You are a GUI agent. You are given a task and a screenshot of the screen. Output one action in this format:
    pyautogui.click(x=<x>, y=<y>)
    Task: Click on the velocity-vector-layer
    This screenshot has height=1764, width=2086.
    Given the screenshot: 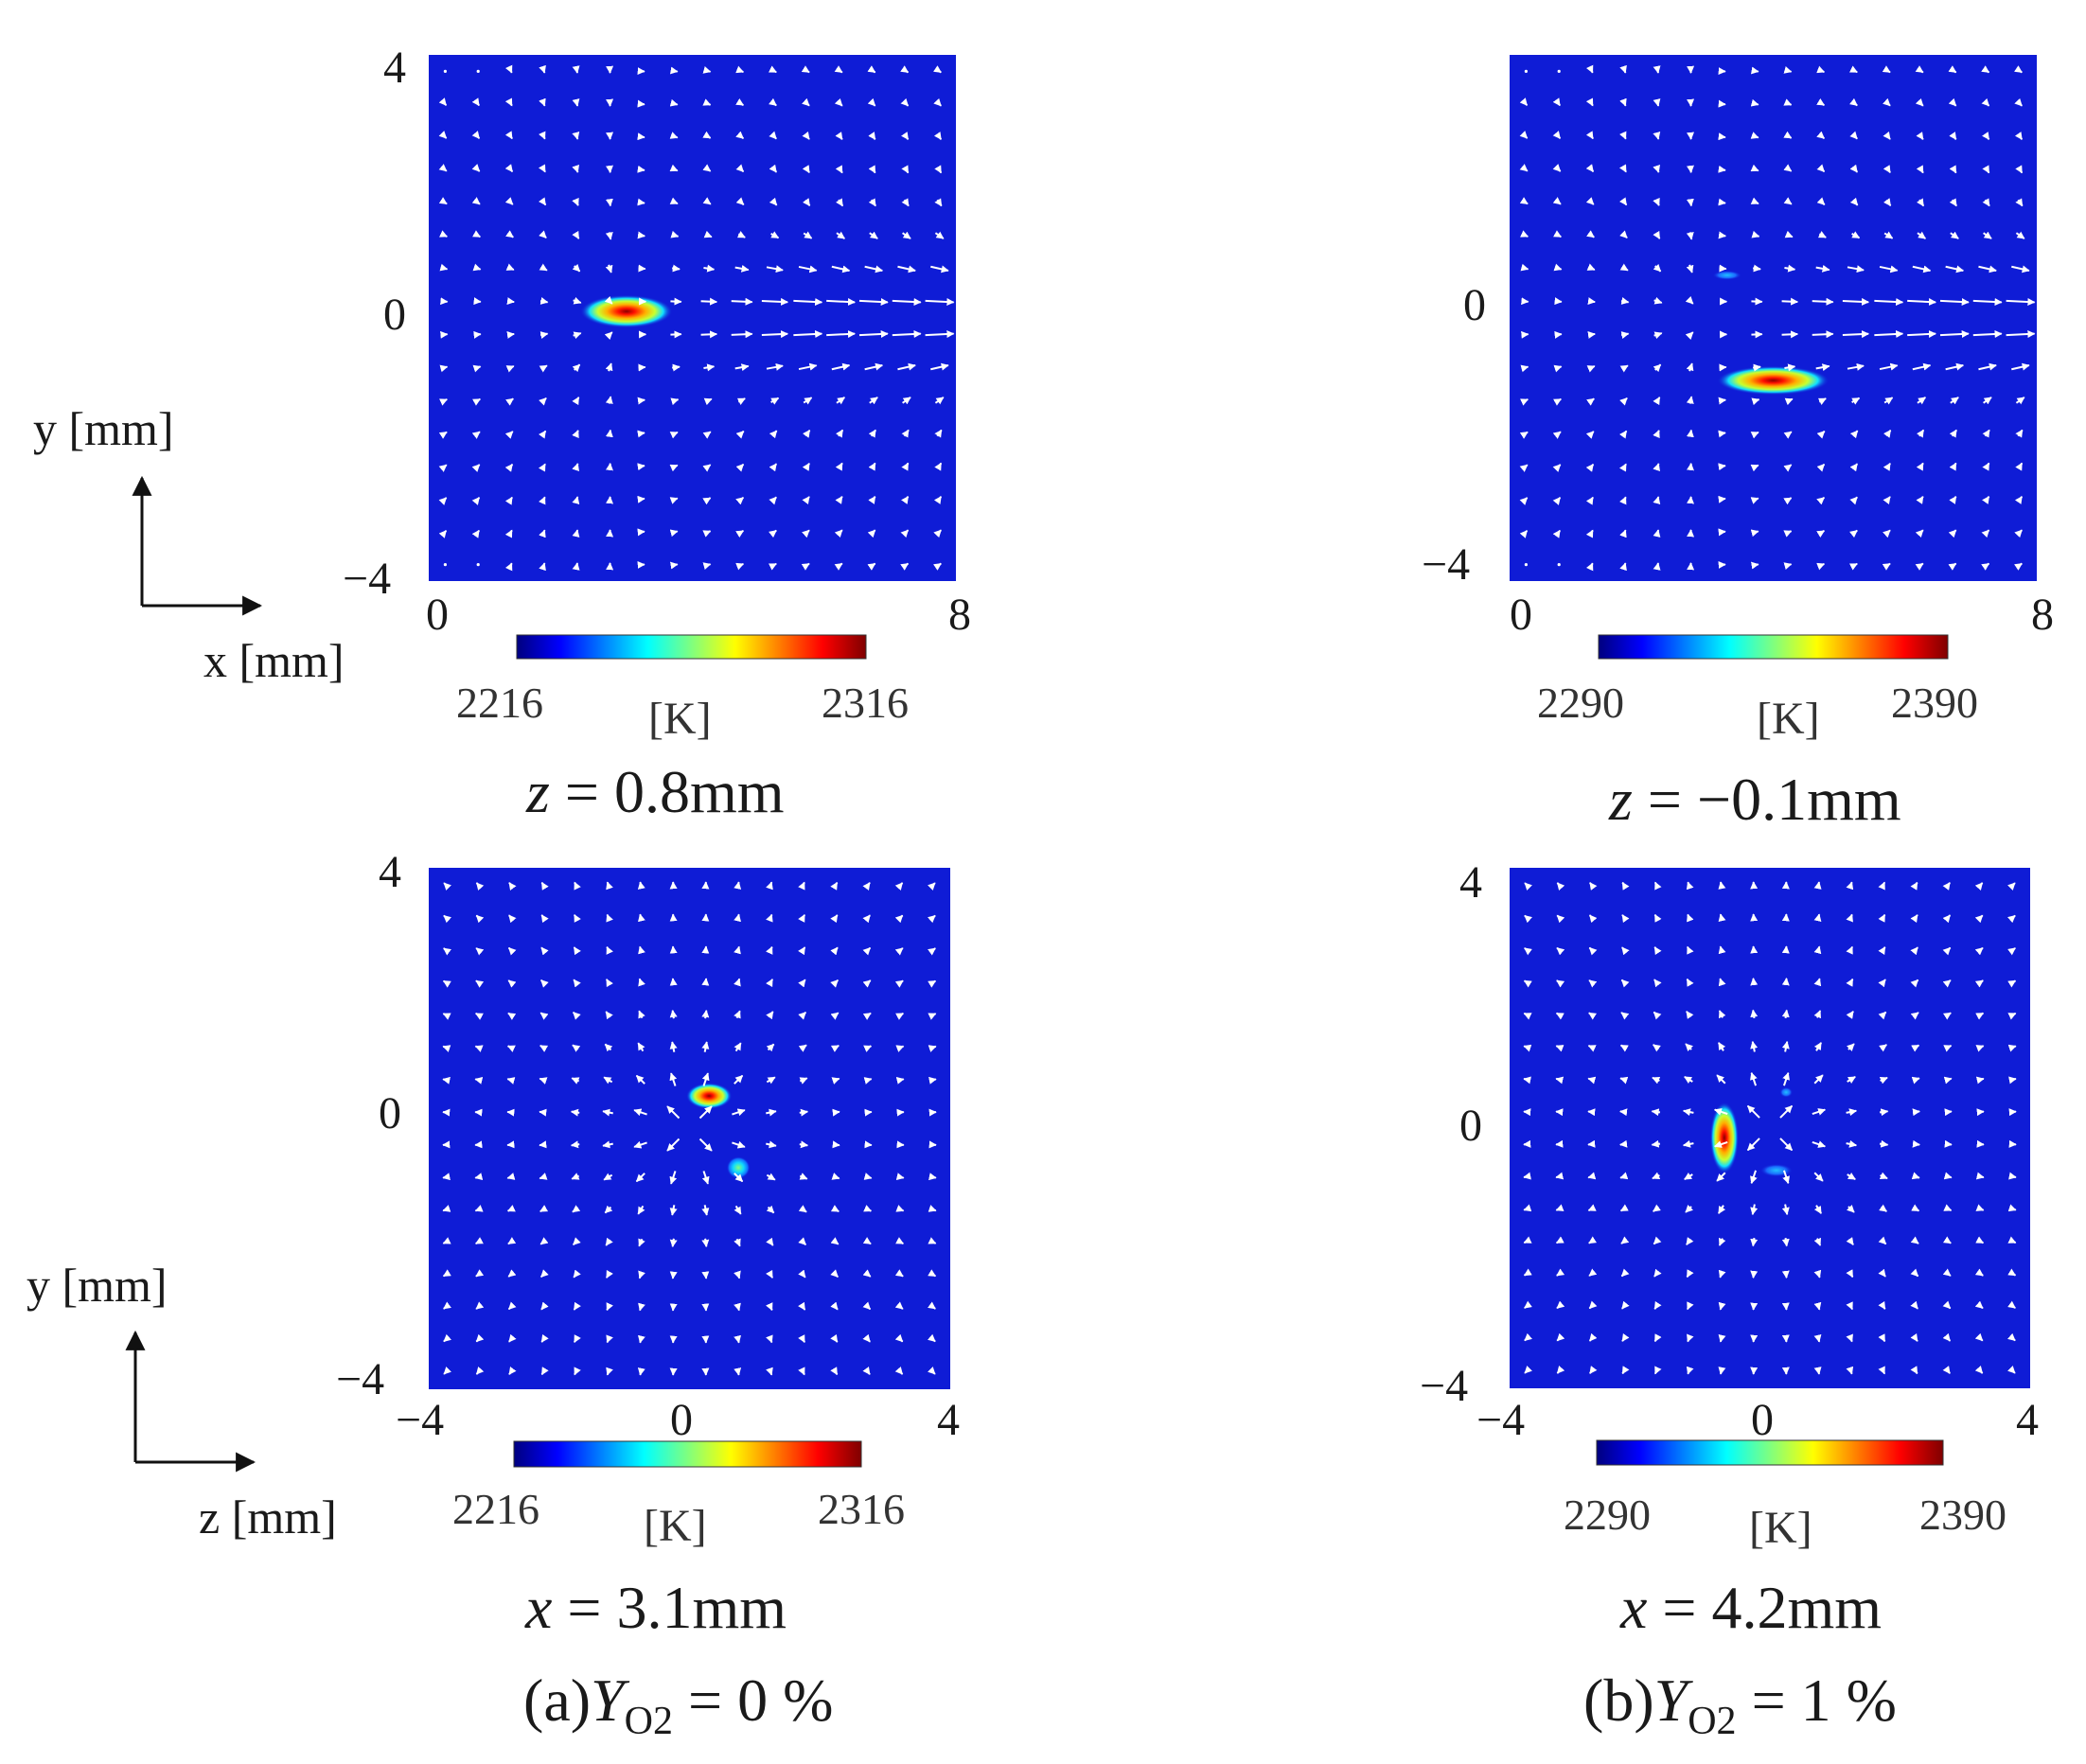 What is the action you would take?
    pyautogui.click(x=696, y=318)
    